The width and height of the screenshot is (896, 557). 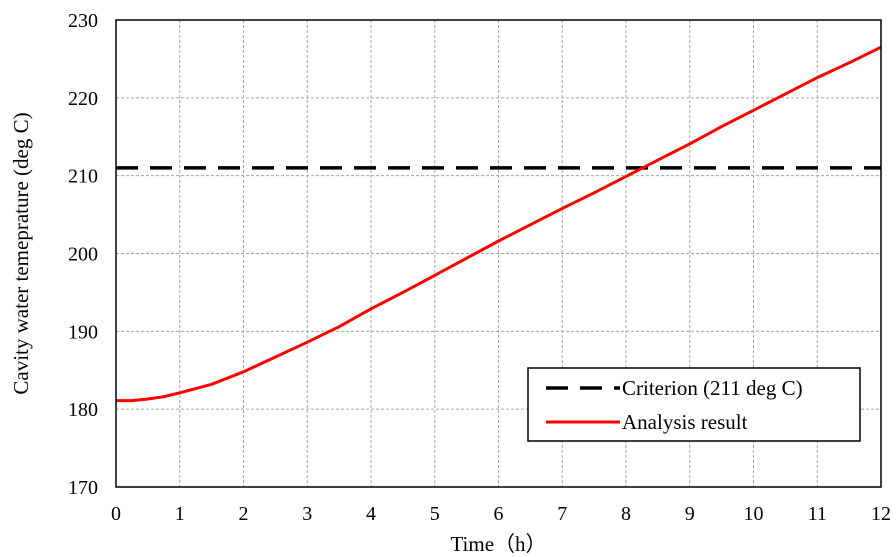 I want to click on x-tick-label: 1, so click(x=180, y=514).